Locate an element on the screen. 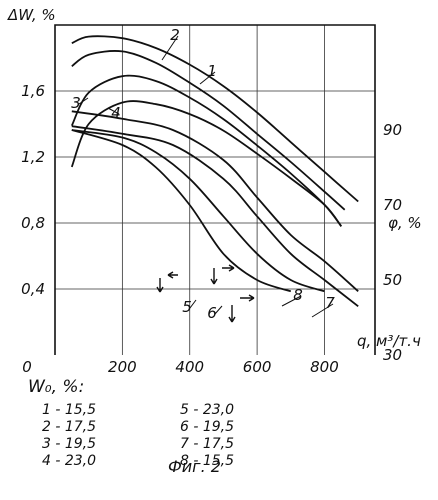 The image size is (438, 500). y-left-axis-label: ΔW, % is located at coordinates (31, 15).